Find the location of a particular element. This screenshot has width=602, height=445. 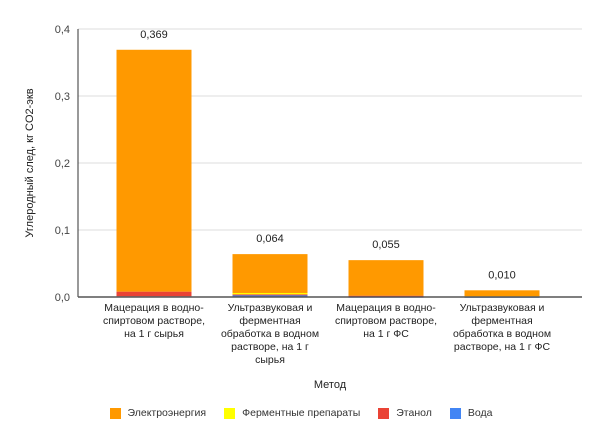

y-axis-title: Углеродный след, кг CO2-экв is located at coordinates (30, 162).